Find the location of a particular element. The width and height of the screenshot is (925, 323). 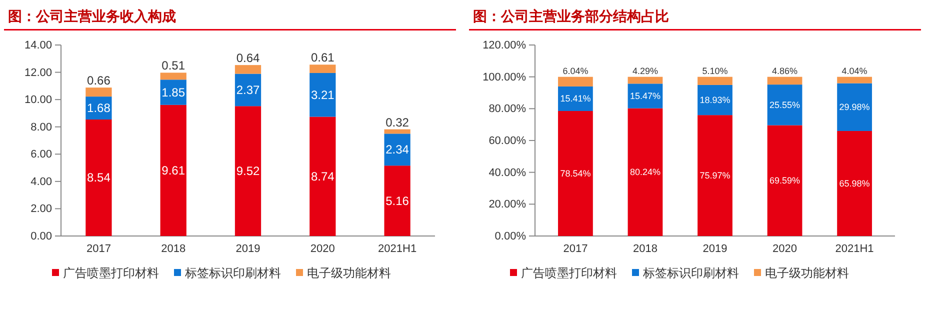

y-tick-label: 80.00% is located at coordinates (507, 109).